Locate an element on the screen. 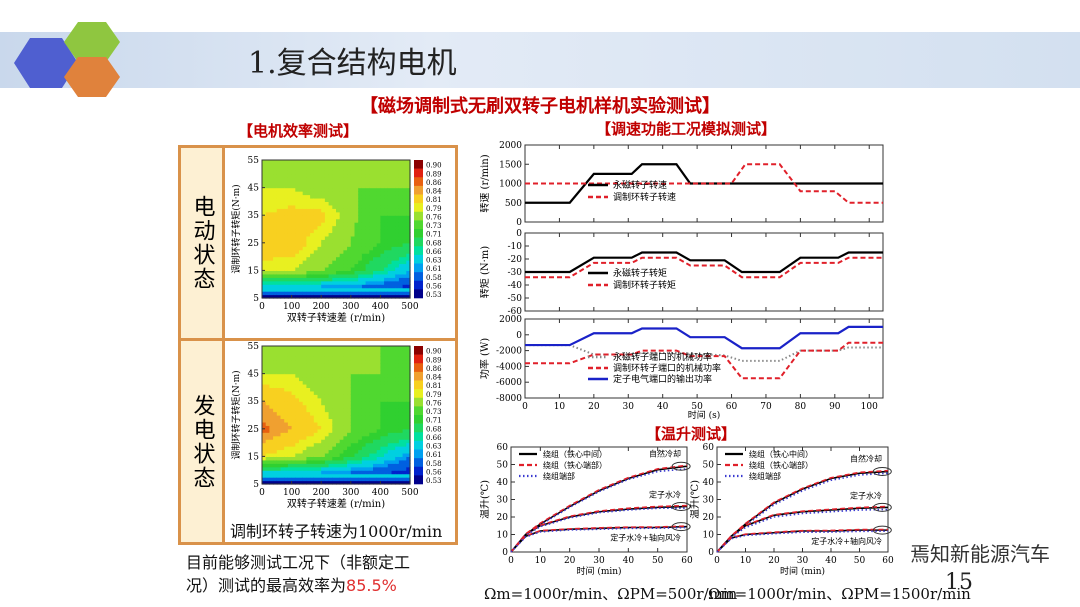 This screenshot has height=607, width=1080. y-tick-label: 40 is located at coordinates (709, 483).